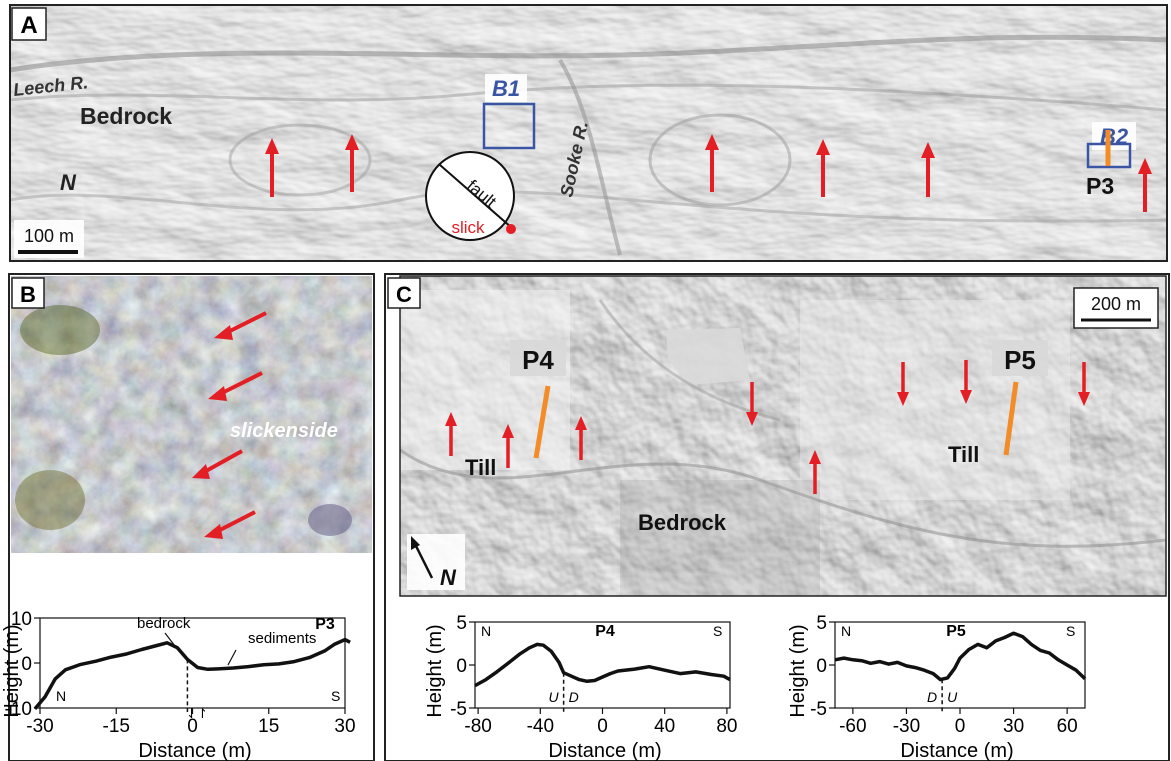  Describe the element at coordinates (963, 454) in the screenshot. I see `till-label-right: Till` at that location.